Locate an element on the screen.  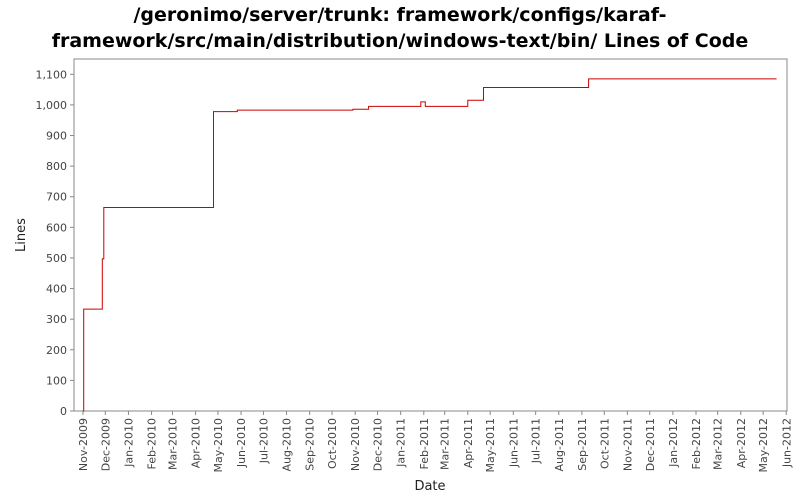
x-tick-label: Apr-2012 is located at coordinates (741, 443).